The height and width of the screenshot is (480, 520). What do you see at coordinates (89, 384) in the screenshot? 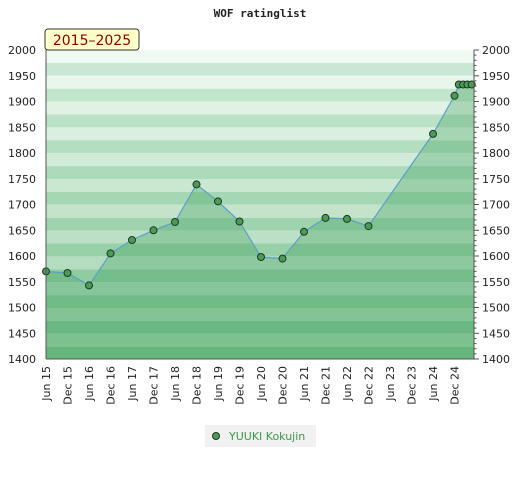
I see `x-tick-label: Jun 16` at bounding box center [89, 384].